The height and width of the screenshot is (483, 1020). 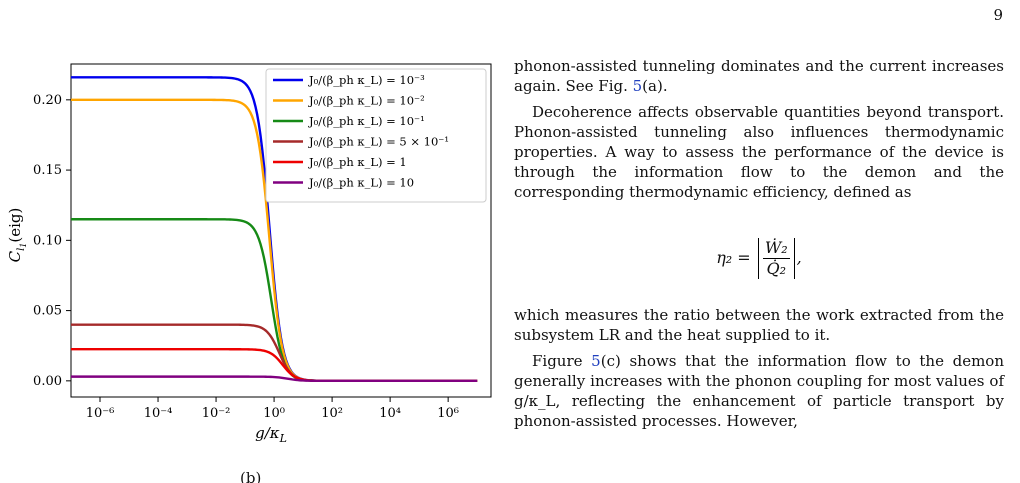 What do you see at coordinates (47, 240) in the screenshot?
I see `y-tick-label: 0.10` at bounding box center [47, 240].